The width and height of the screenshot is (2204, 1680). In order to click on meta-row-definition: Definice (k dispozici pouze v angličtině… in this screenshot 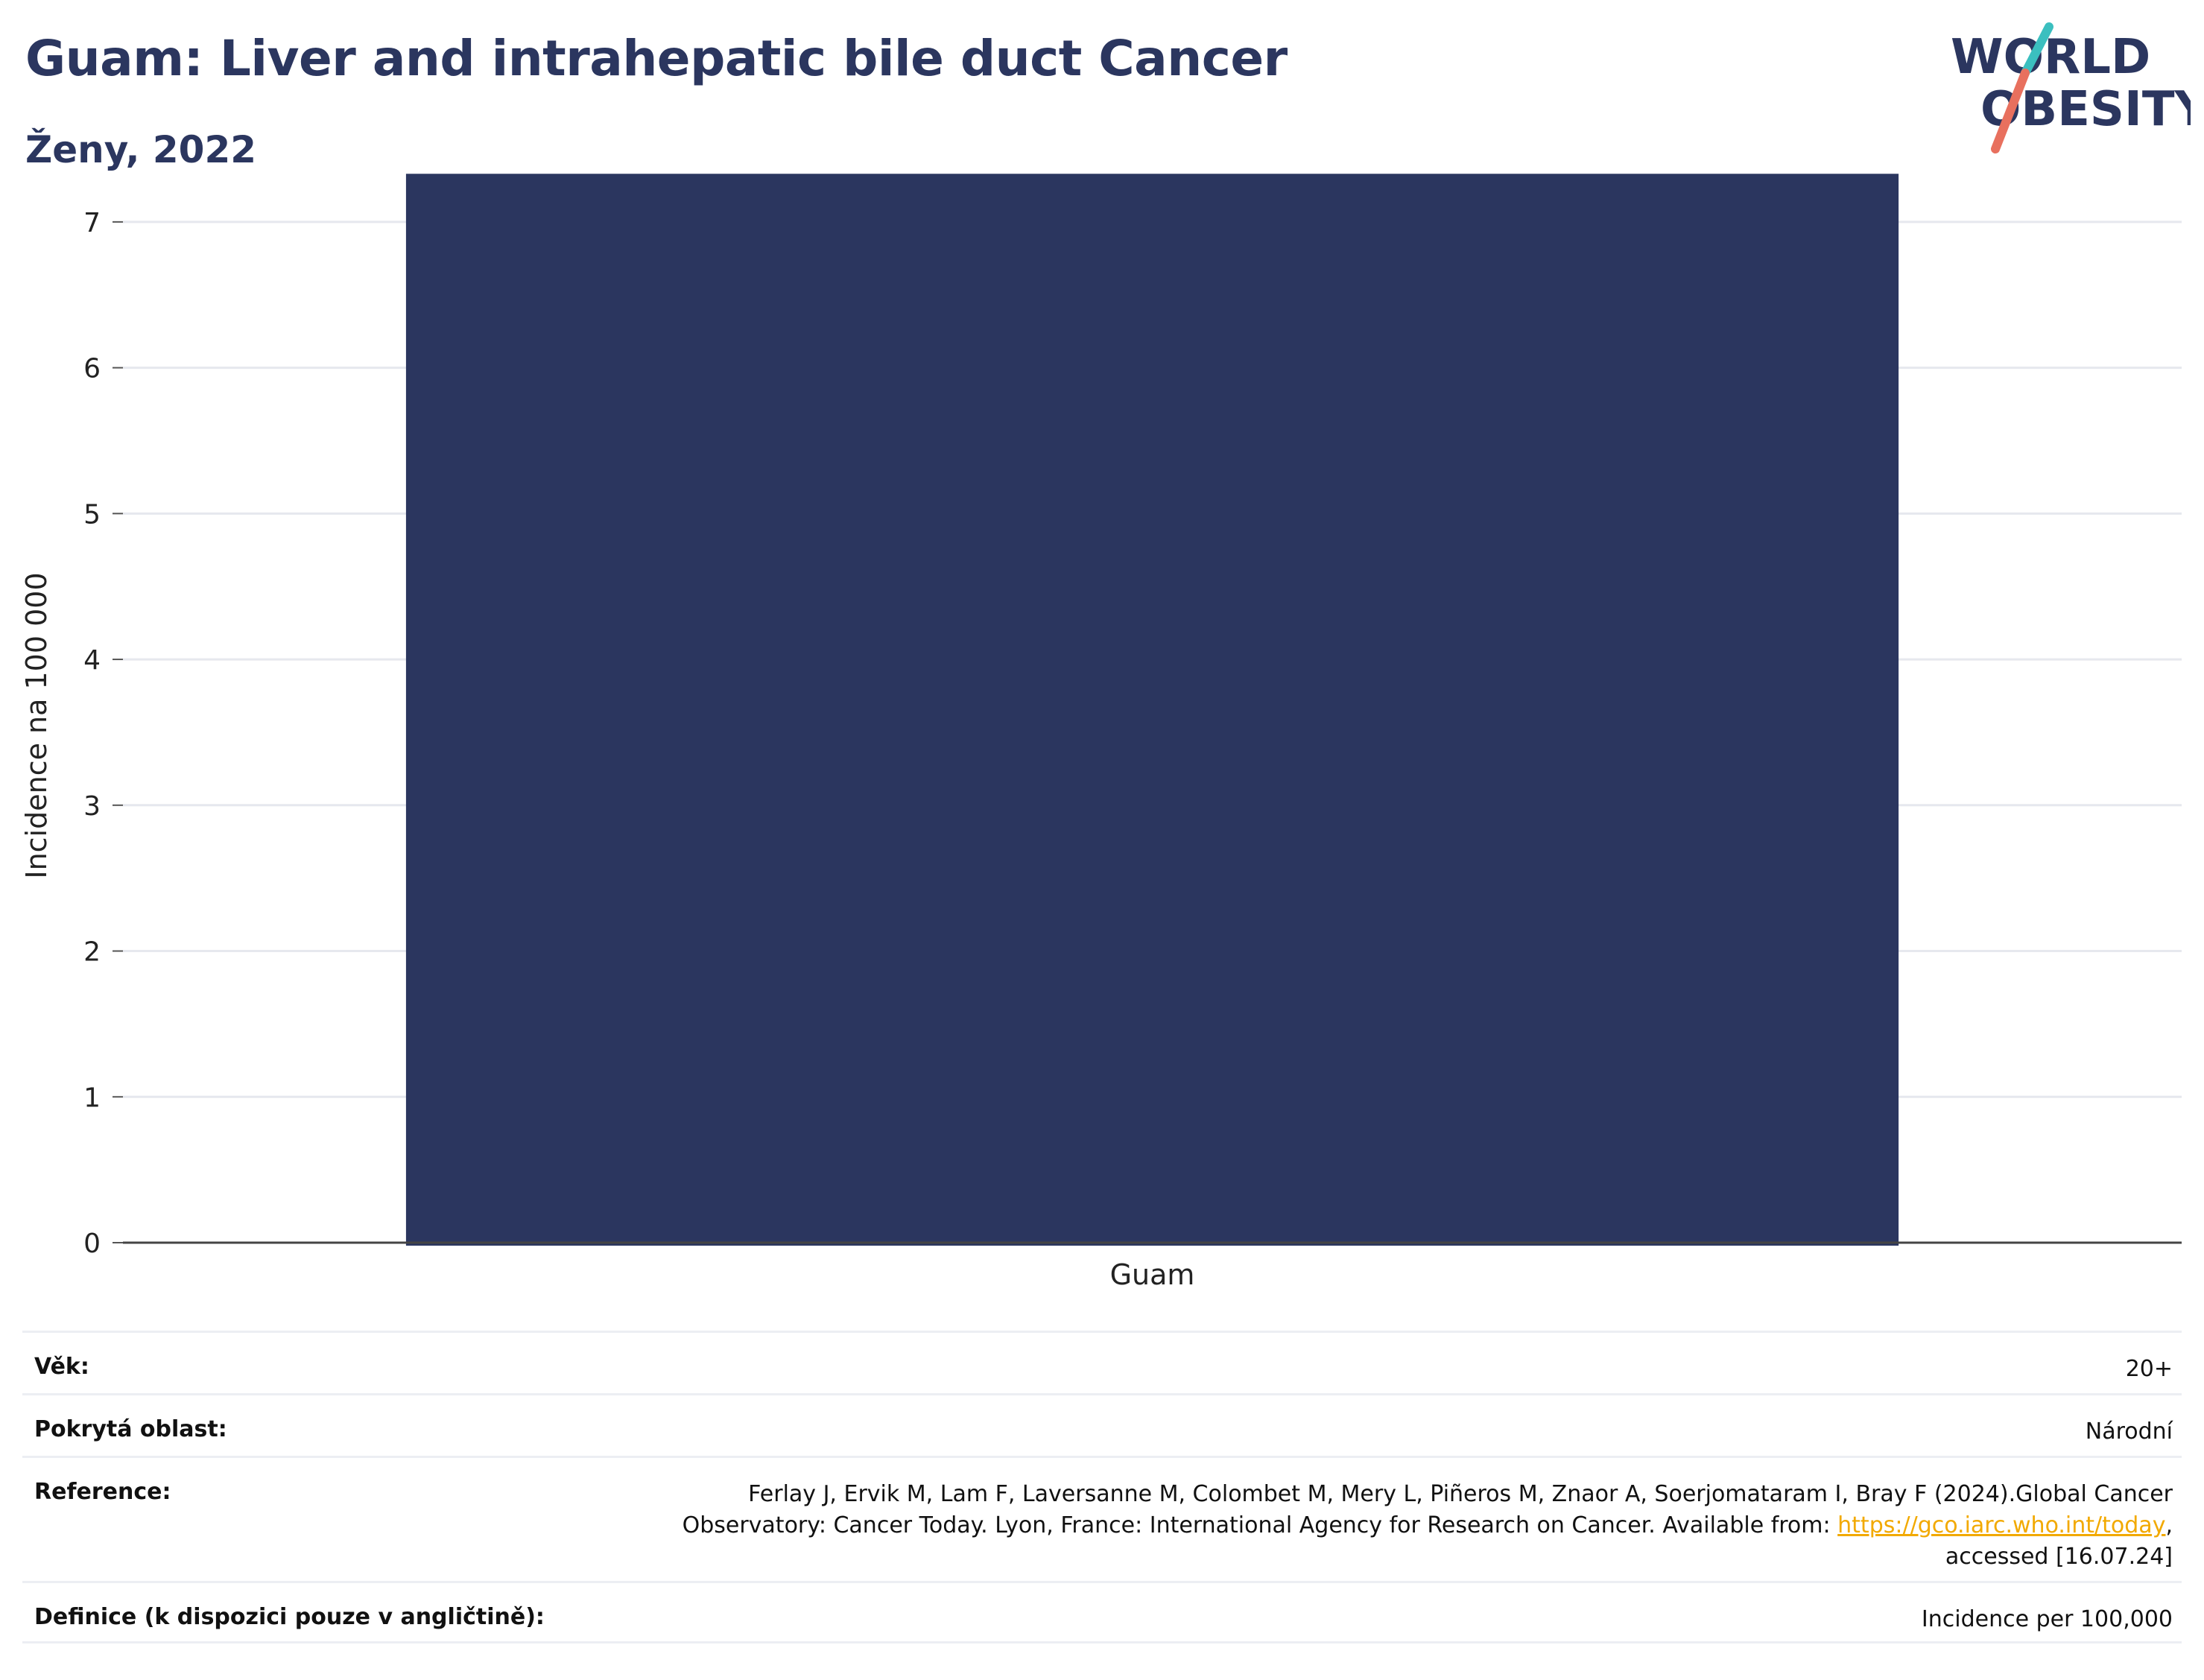, I will do `click(1102, 1612)`.